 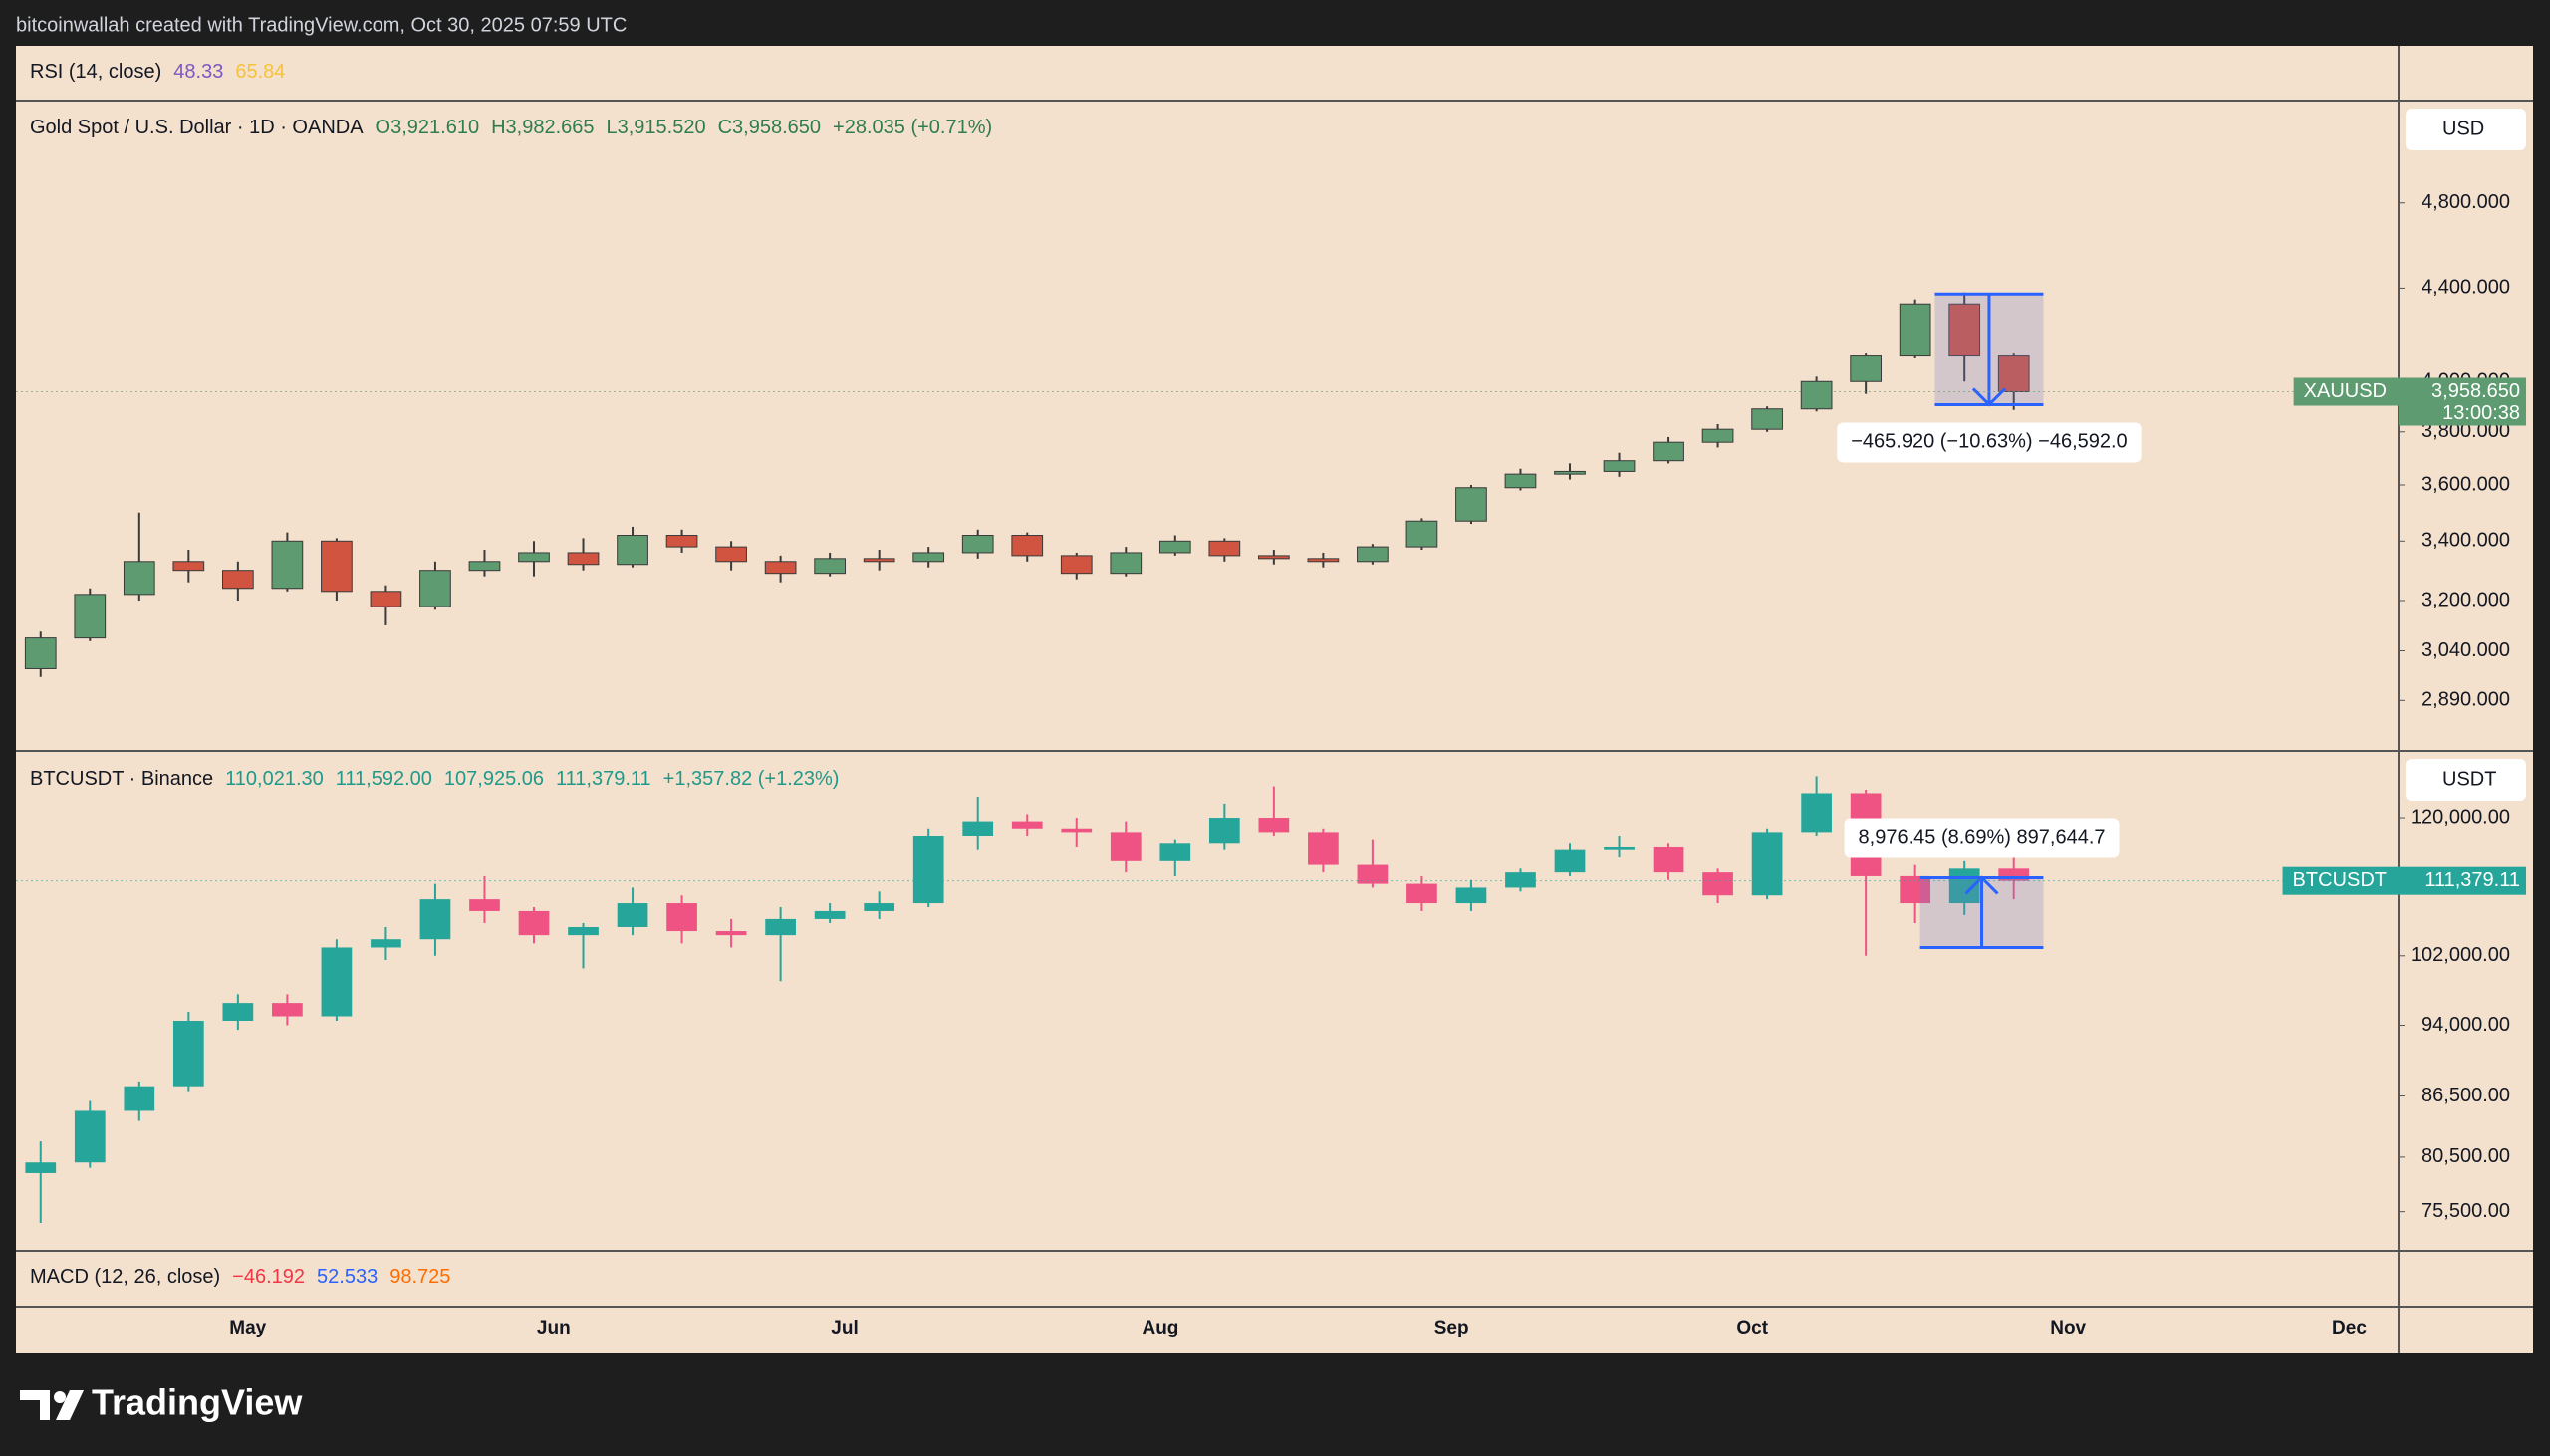 What do you see at coordinates (274, 779) in the screenshot?
I see `ohlc-value: 110,021.30` at bounding box center [274, 779].